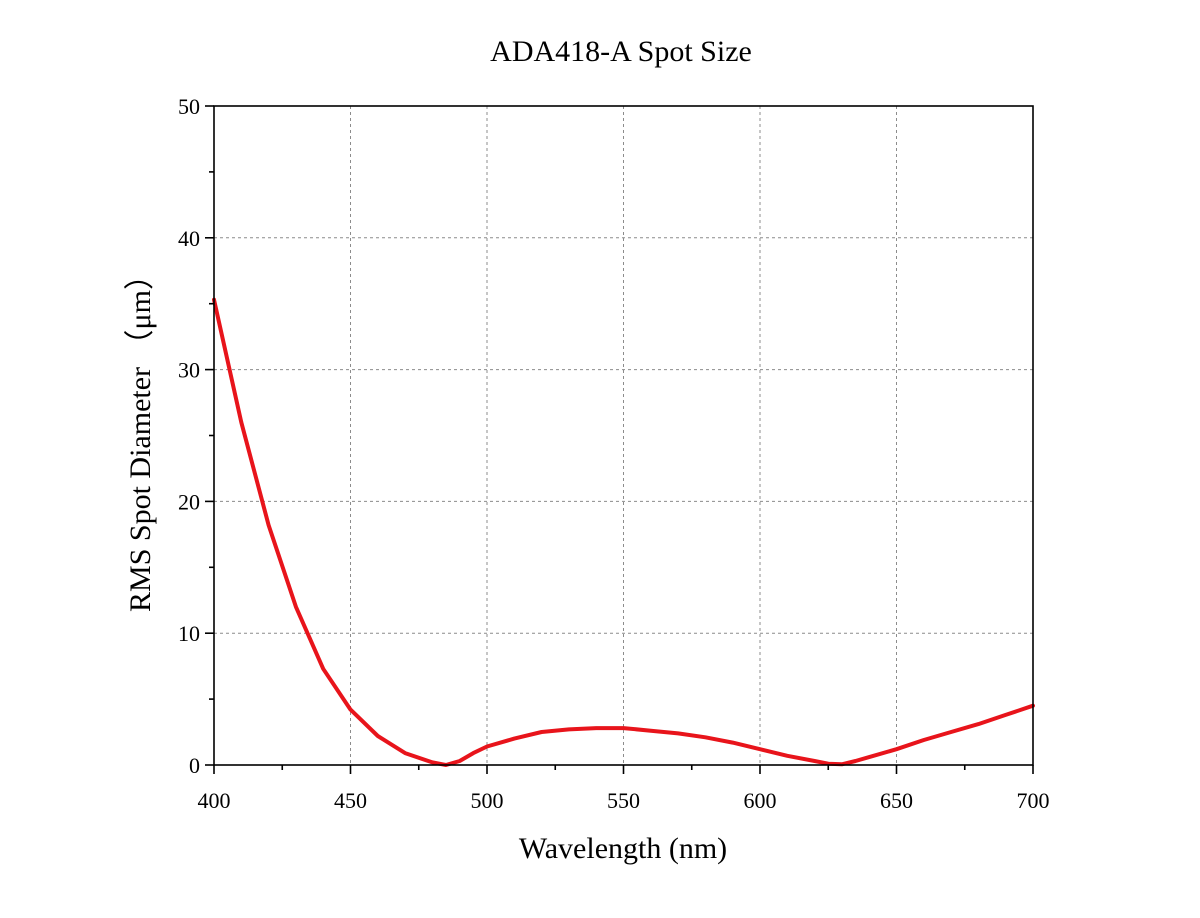  What do you see at coordinates (189, 633) in the screenshot?
I see `y-tick-label: 10` at bounding box center [189, 633].